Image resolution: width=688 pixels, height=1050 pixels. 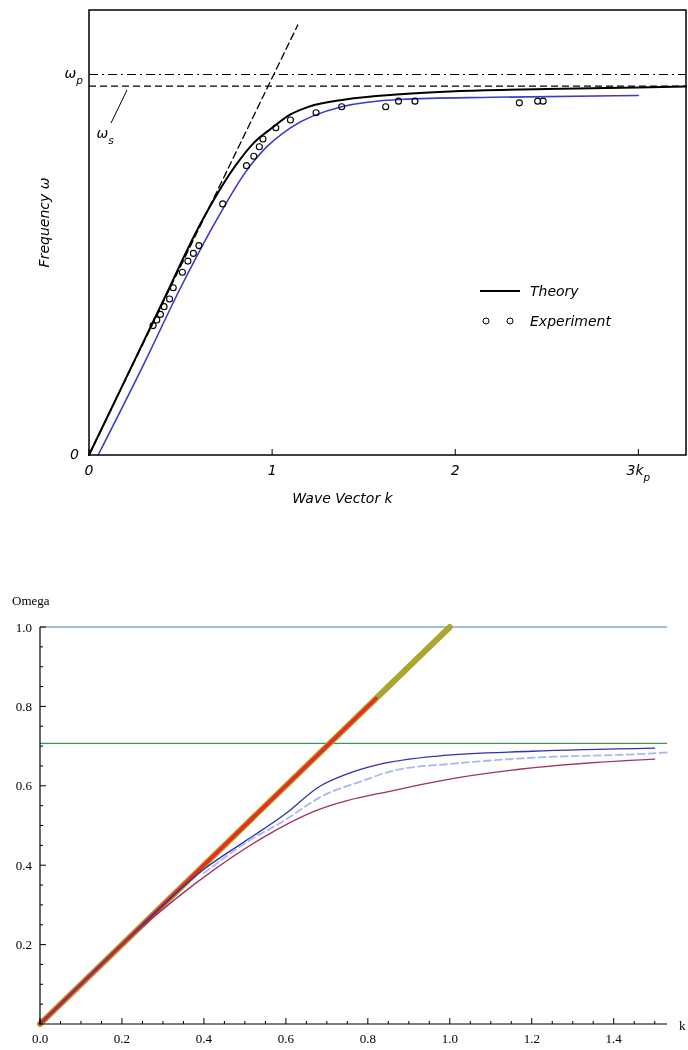 What do you see at coordinates (23, 945) in the screenshot?
I see `y-tick-label: 0.2` at bounding box center [23, 945].